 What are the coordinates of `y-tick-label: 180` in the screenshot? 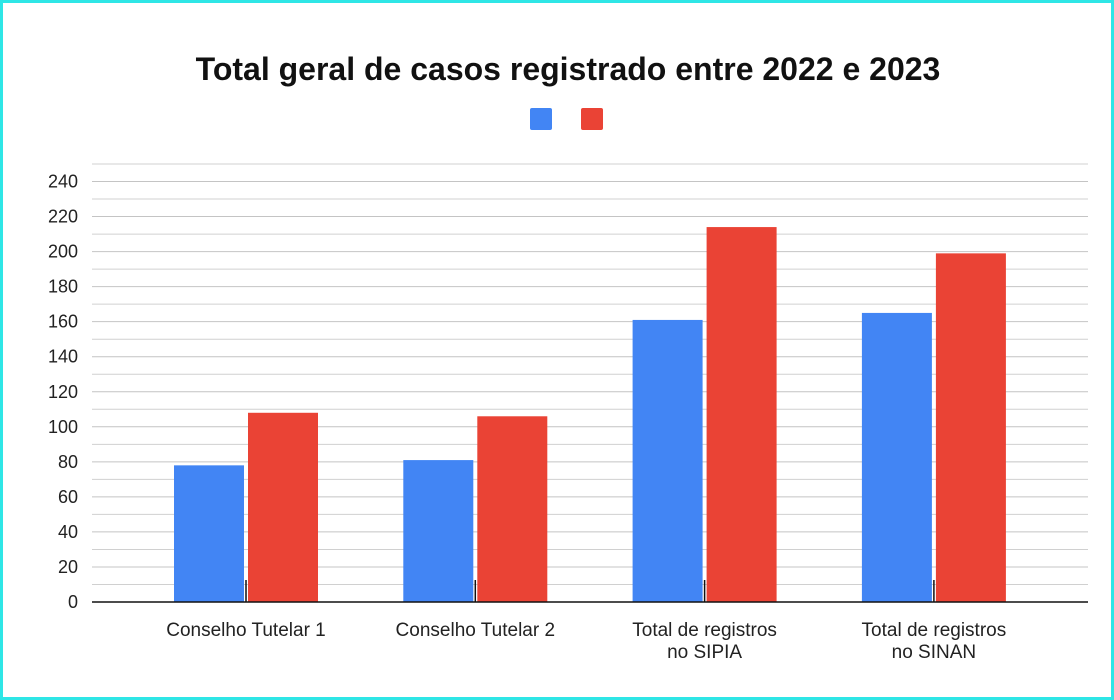 It's located at (63, 287).